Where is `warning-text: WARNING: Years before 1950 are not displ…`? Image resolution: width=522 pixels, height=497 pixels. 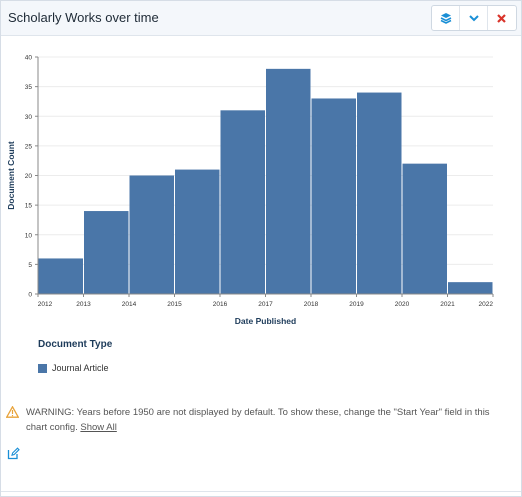 warning-text: WARNING: Years before 1950 are not displ… is located at coordinates (258, 420).